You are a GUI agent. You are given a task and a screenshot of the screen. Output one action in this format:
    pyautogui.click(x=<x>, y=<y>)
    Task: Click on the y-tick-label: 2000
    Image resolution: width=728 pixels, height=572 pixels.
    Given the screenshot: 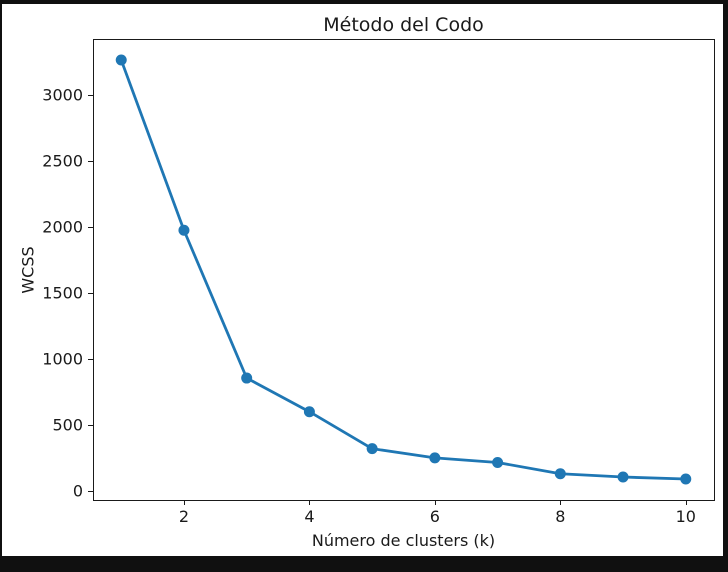 What is the action you would take?
    pyautogui.click(x=62, y=226)
    